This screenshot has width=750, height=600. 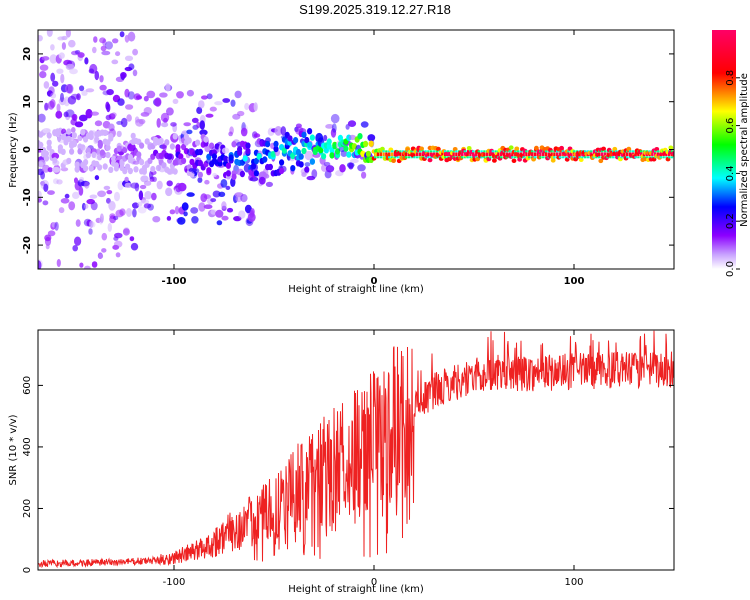 What do you see at coordinates (173, 281) in the screenshot?
I see `spectrogram-xtick-label: -100` at bounding box center [173, 281].